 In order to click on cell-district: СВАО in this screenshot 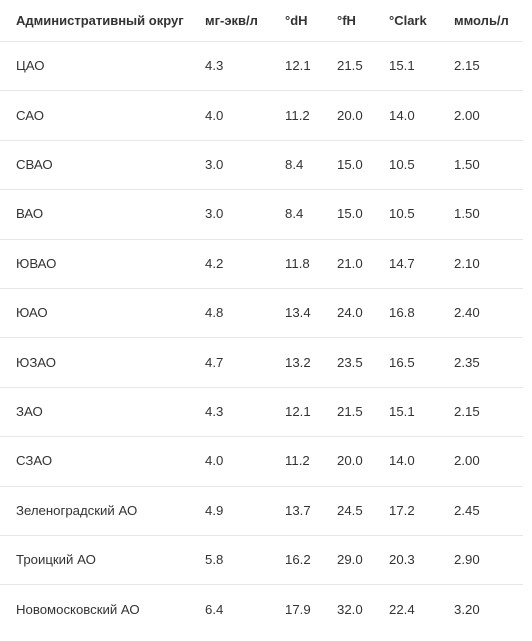, I will do `click(34, 164)`.